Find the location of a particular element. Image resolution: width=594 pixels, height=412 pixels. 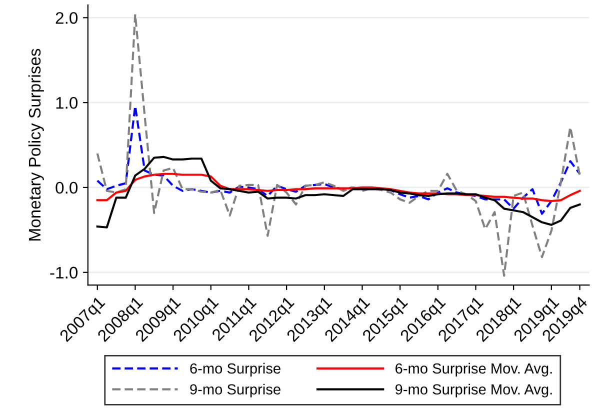

y-axis-title: Monetary Policy Surprises is located at coordinates (36, 144).